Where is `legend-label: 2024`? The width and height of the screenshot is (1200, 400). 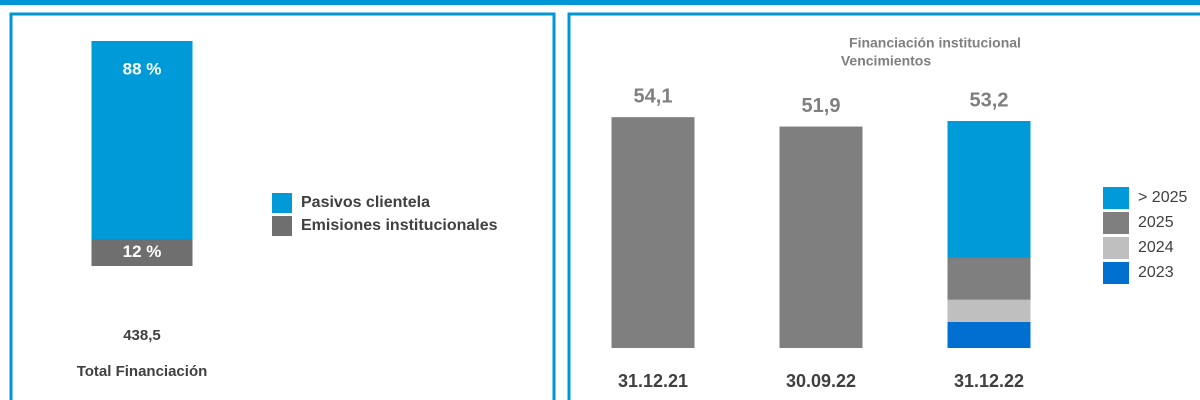 legend-label: 2024 is located at coordinates (1156, 247).